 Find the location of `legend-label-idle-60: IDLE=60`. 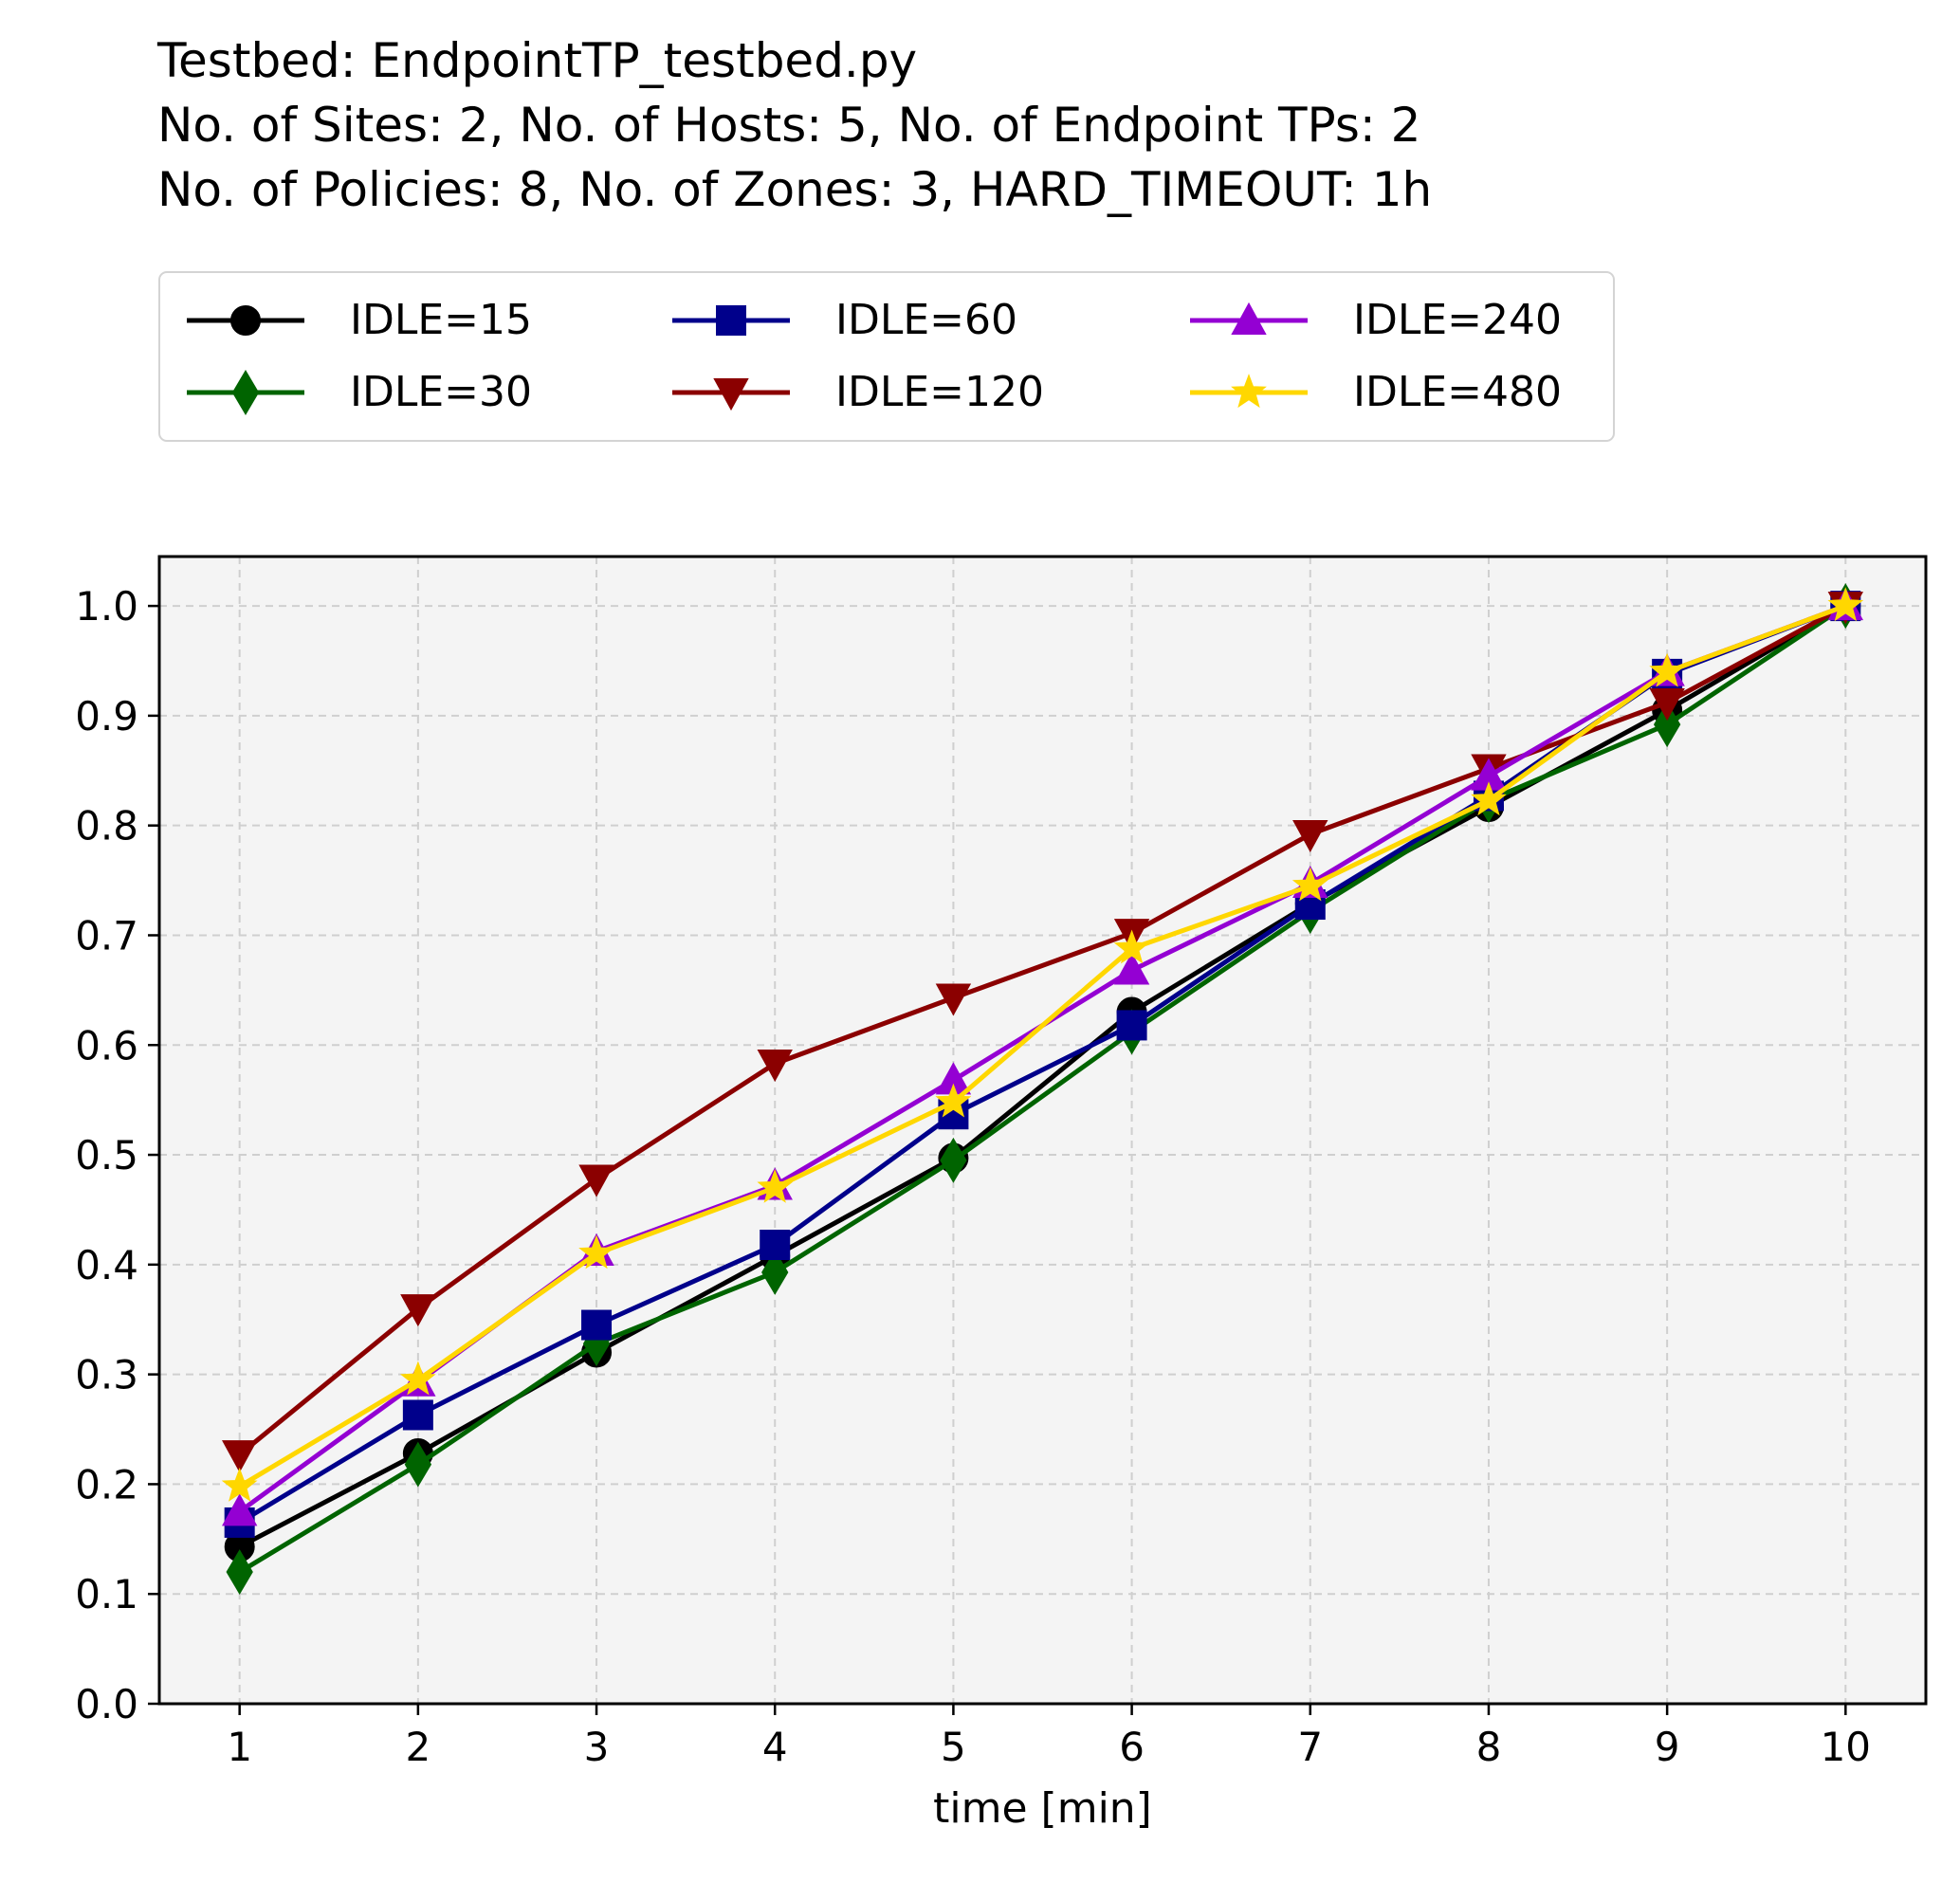

legend-label-idle-60: IDLE=60 is located at coordinates (926, 320).